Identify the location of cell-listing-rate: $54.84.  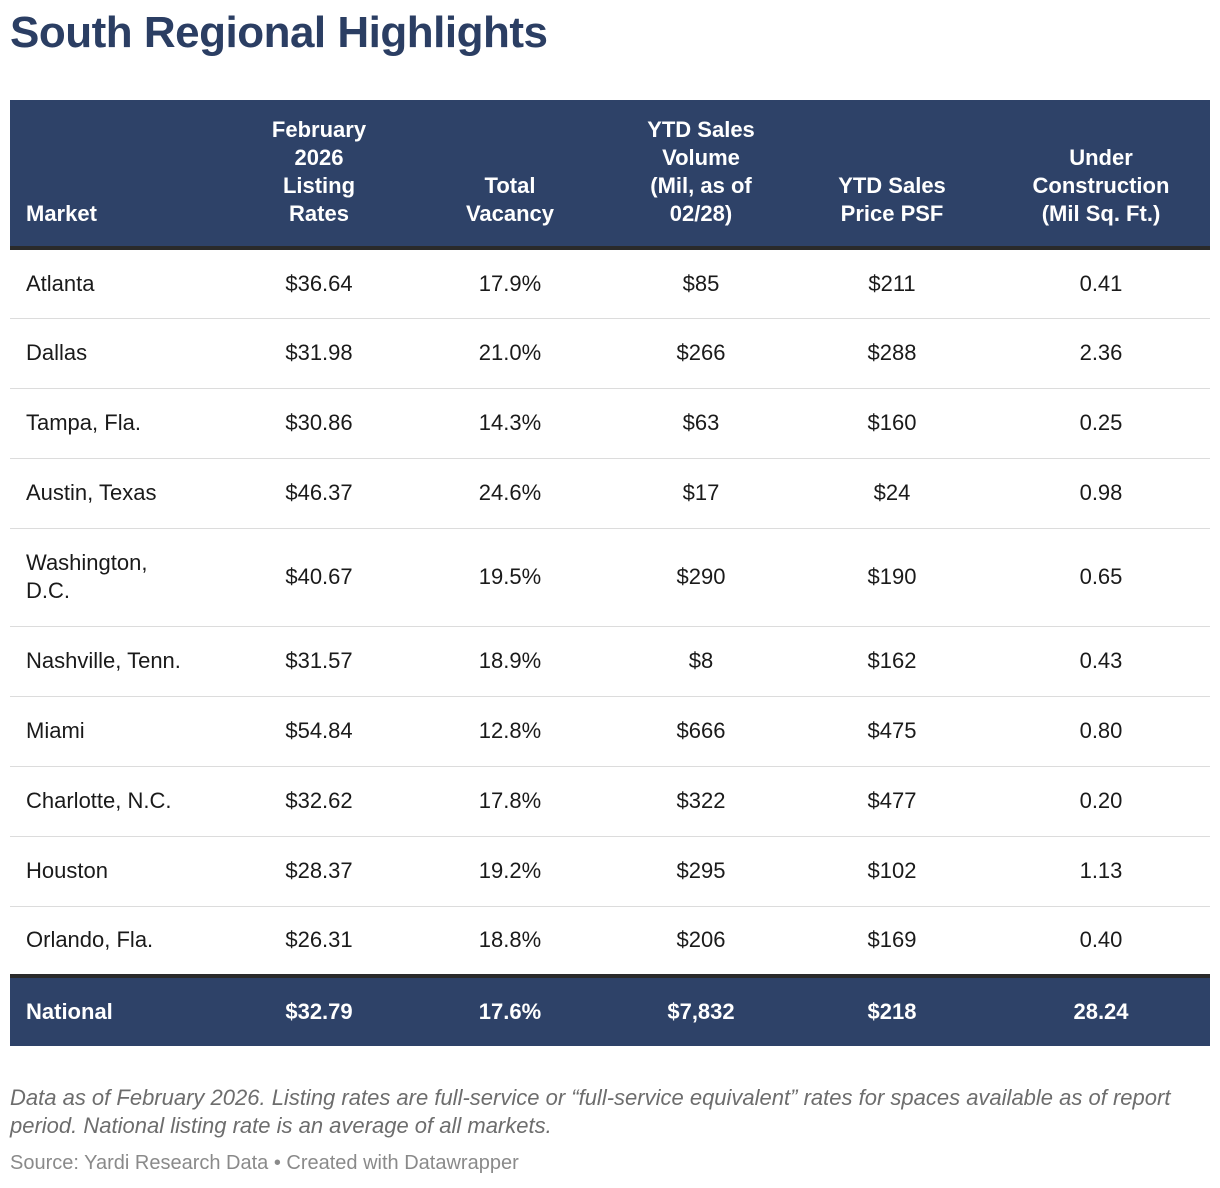
(319, 731).